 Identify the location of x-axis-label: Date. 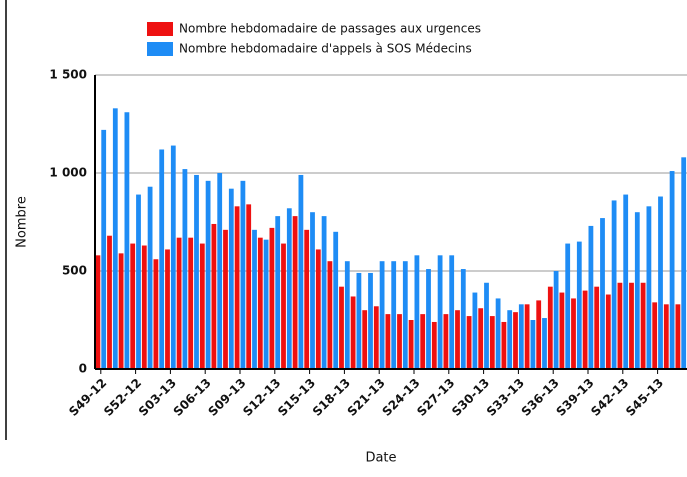
(380, 458).